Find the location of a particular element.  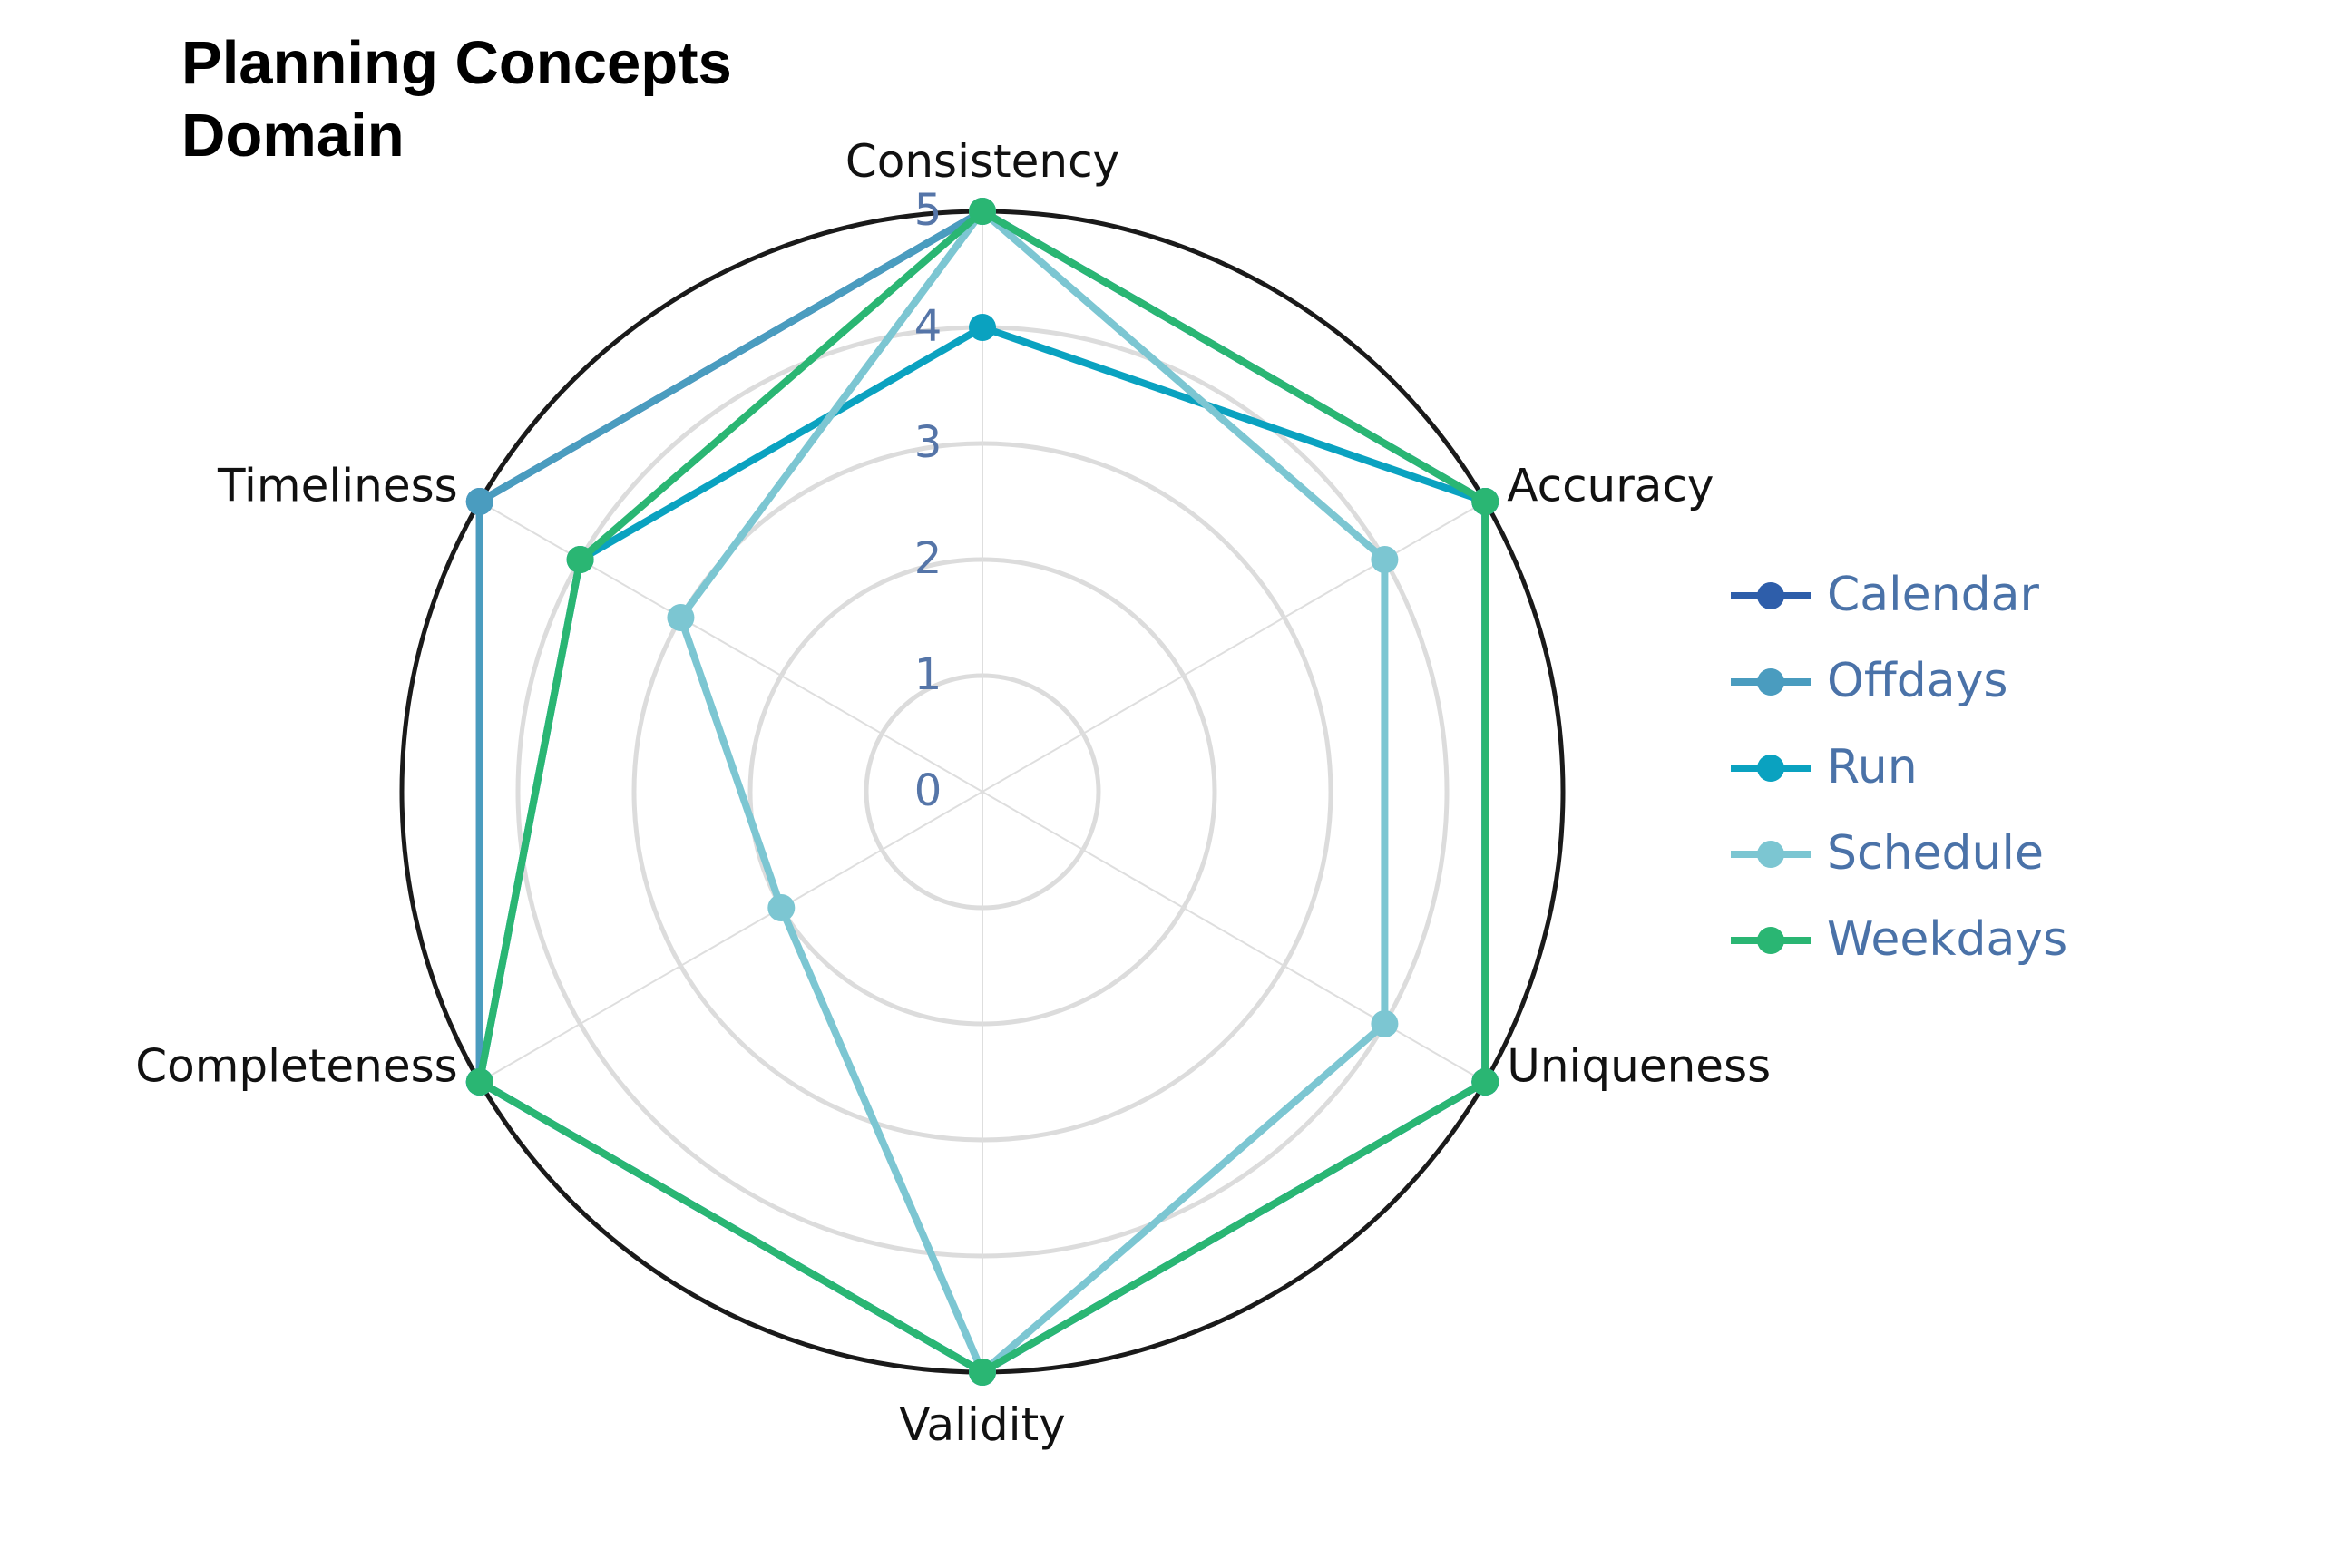

r-tick-0: 0 is located at coordinates (928, 790).